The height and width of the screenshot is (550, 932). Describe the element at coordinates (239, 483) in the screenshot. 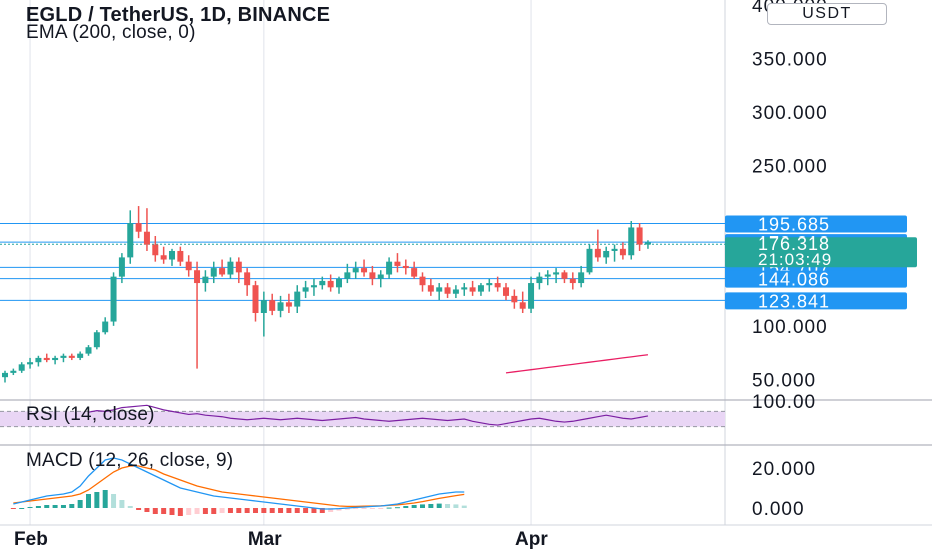

I see `macd-line` at that location.